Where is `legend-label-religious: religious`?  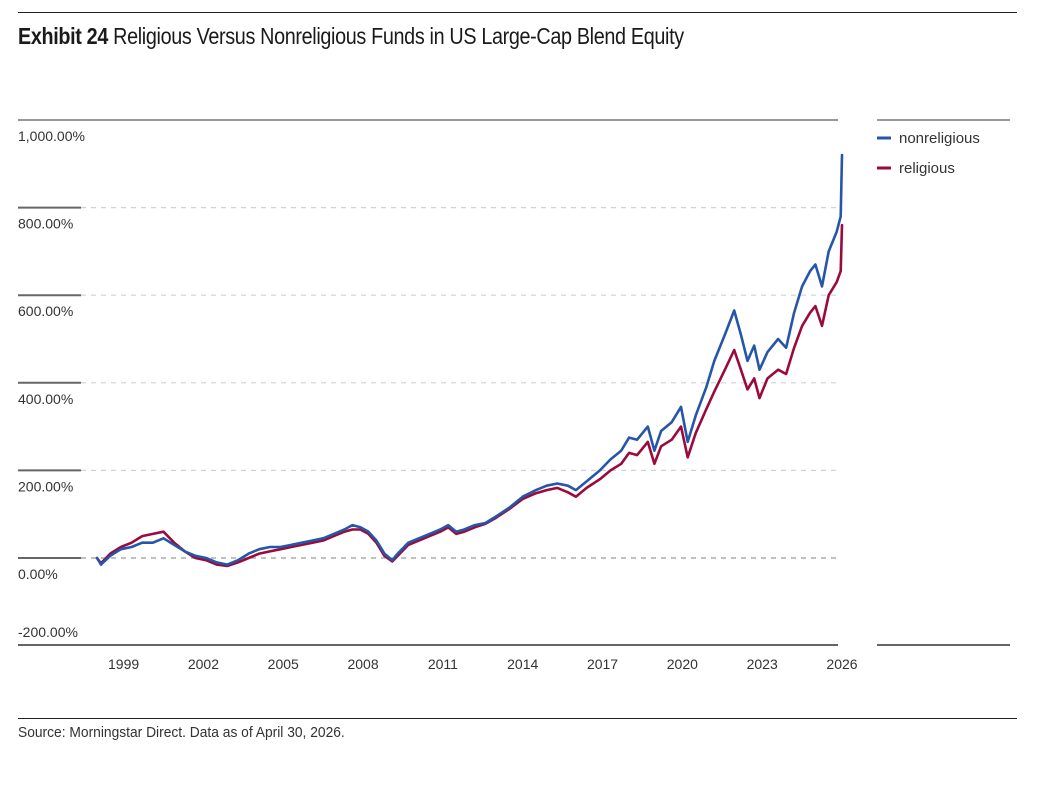 legend-label-religious: religious is located at coordinates (927, 168).